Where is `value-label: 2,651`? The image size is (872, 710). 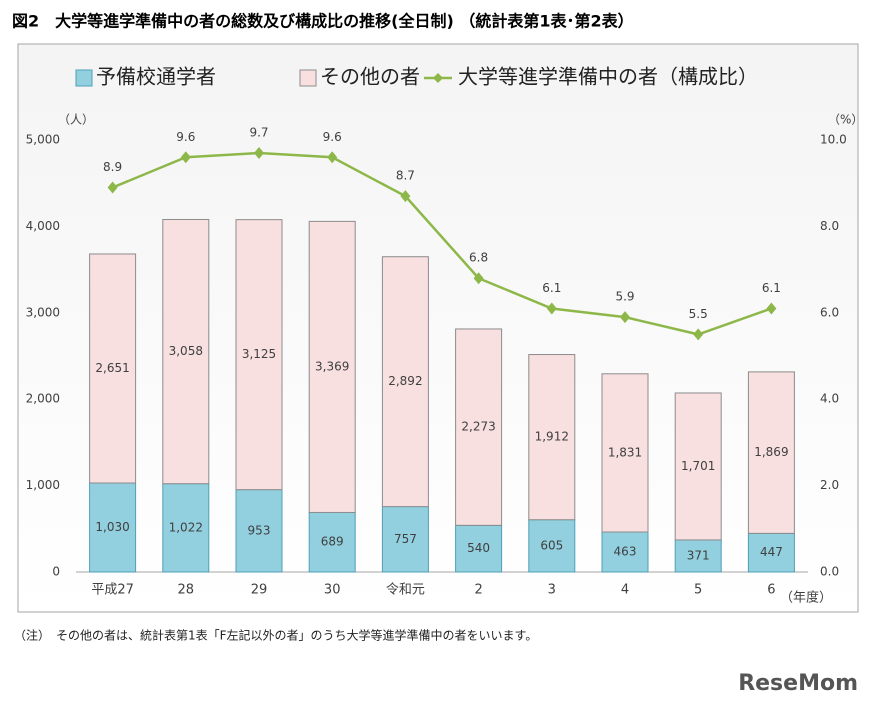
value-label: 2,651 is located at coordinates (112, 368).